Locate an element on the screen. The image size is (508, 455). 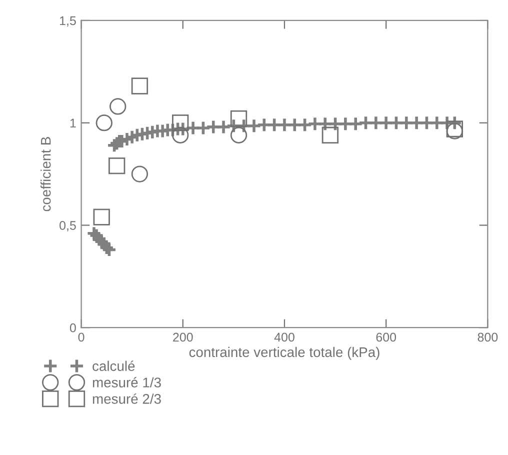
x-tick-label: 800 is located at coordinates (488, 337).